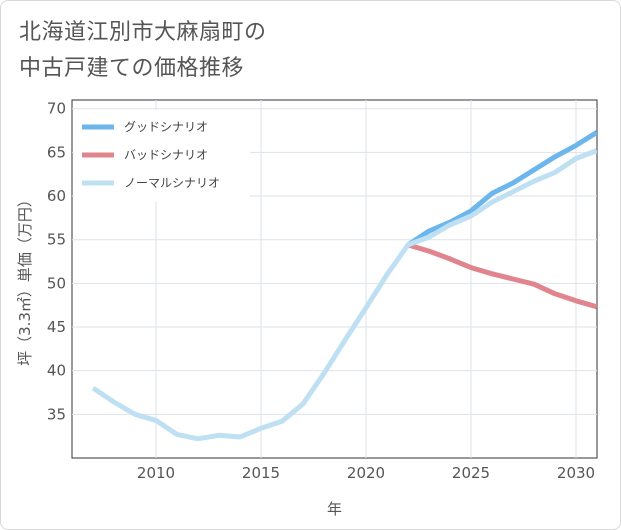  What do you see at coordinates (56, 109) in the screenshot?
I see `y-tick-label: 70` at bounding box center [56, 109].